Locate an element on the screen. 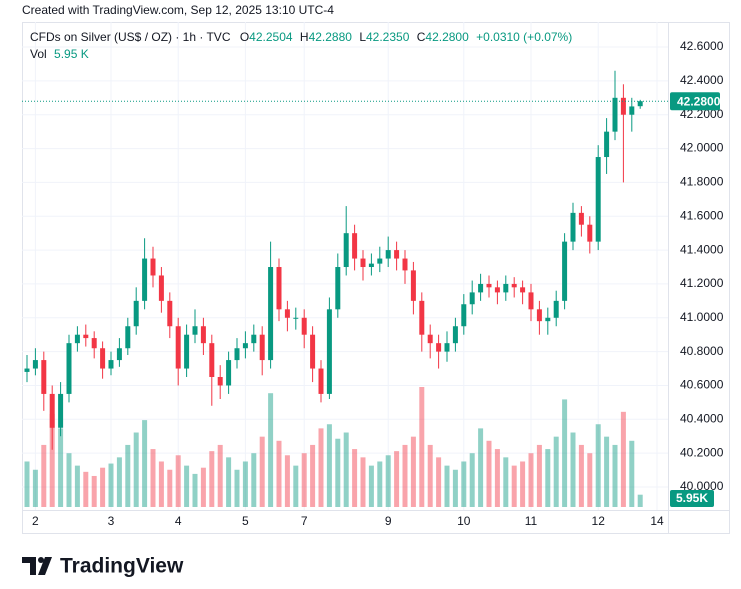 This screenshot has height=589, width=741. x-tick-label: 12 is located at coordinates (599, 521).